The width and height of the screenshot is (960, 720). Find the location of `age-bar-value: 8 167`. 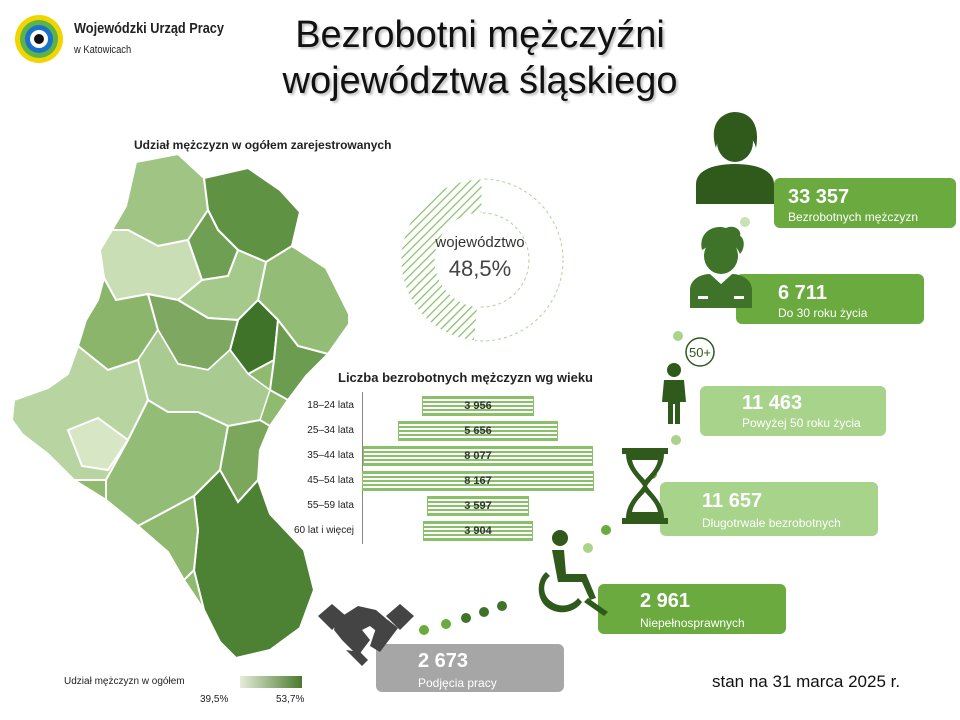

age-bar-value: 8 167 is located at coordinates (478, 481).